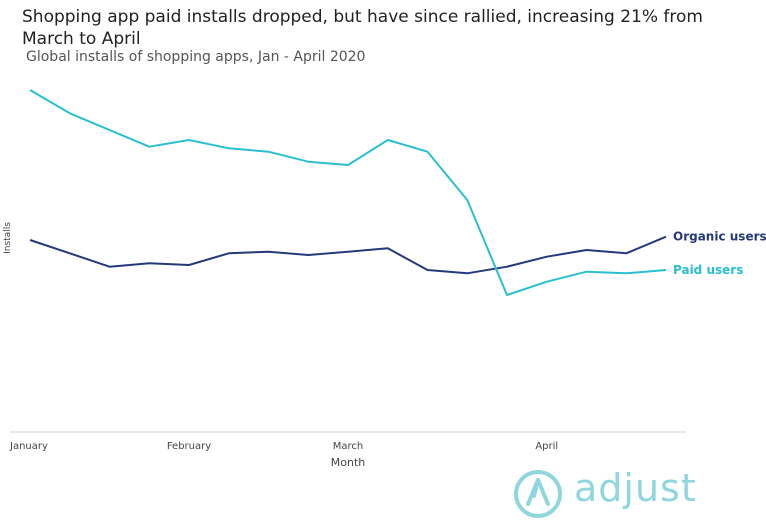 Image resolution: width=766 pixels, height=530 pixels. What do you see at coordinates (719, 237) in the screenshot?
I see `series-label: Organic users` at bounding box center [719, 237].